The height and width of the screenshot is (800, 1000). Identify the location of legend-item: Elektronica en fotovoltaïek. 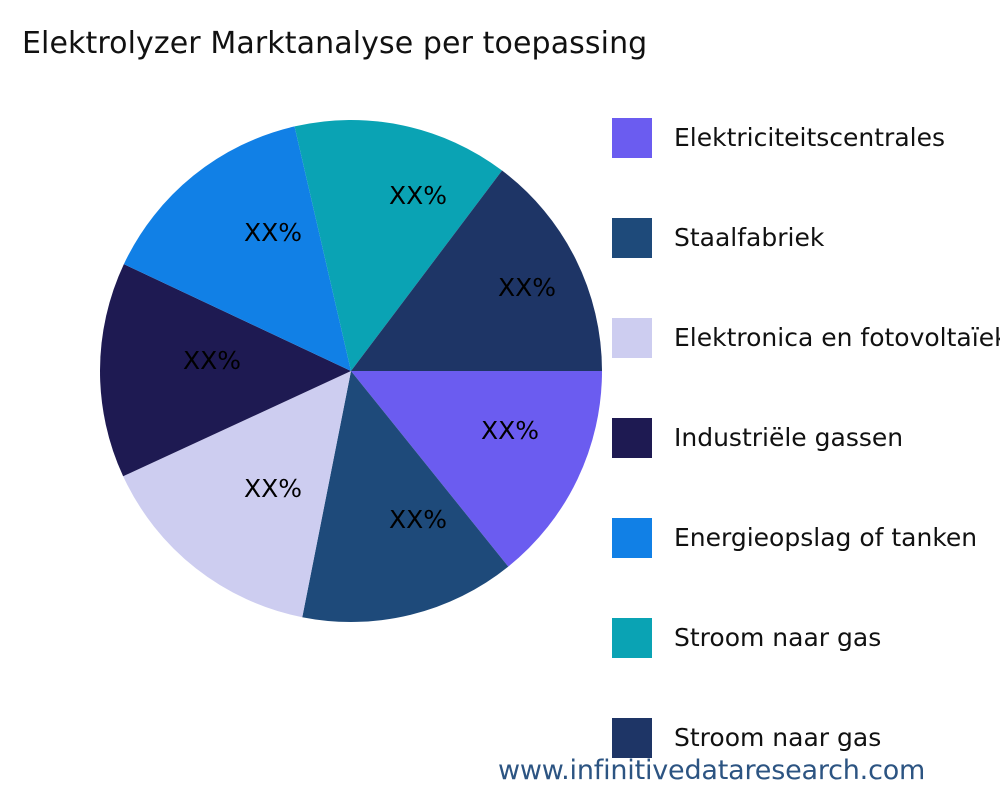
(806, 338).